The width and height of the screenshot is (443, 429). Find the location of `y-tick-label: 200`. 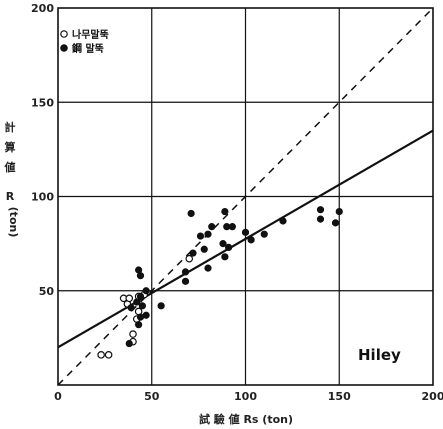

y-tick-label: 200 is located at coordinates (42, 8).